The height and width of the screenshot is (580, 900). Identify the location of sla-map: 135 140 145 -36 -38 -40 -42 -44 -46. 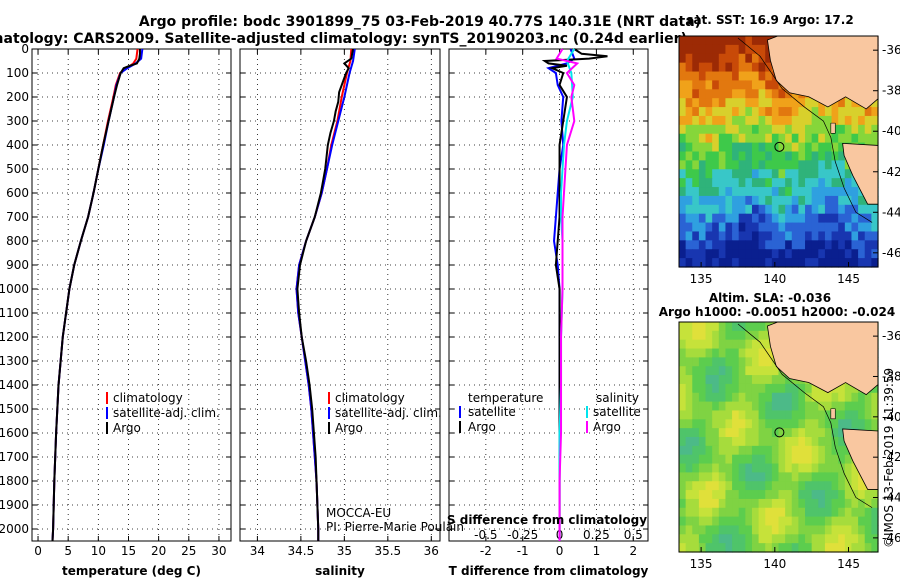
(789, 446).